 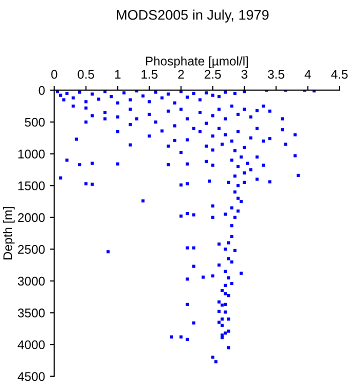 What do you see at coordinates (339, 74) in the screenshot?
I see `x-tick-label: 4.5` at bounding box center [339, 74].